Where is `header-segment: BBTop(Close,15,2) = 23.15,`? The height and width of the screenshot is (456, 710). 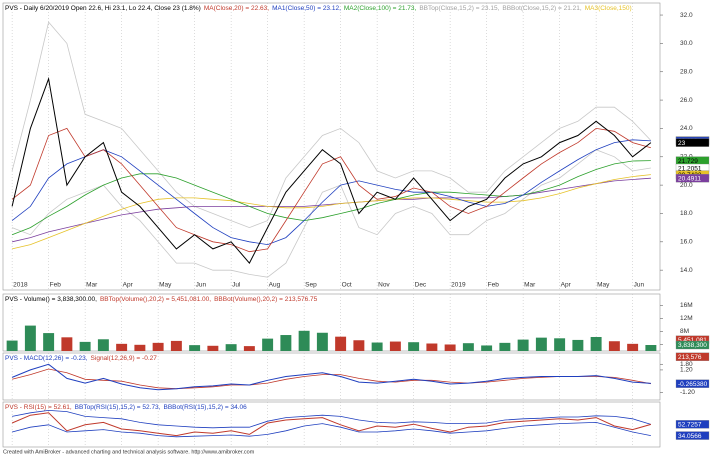 header-segment: BBTop(Close,15,2) = 23.15, is located at coordinates (459, 8).